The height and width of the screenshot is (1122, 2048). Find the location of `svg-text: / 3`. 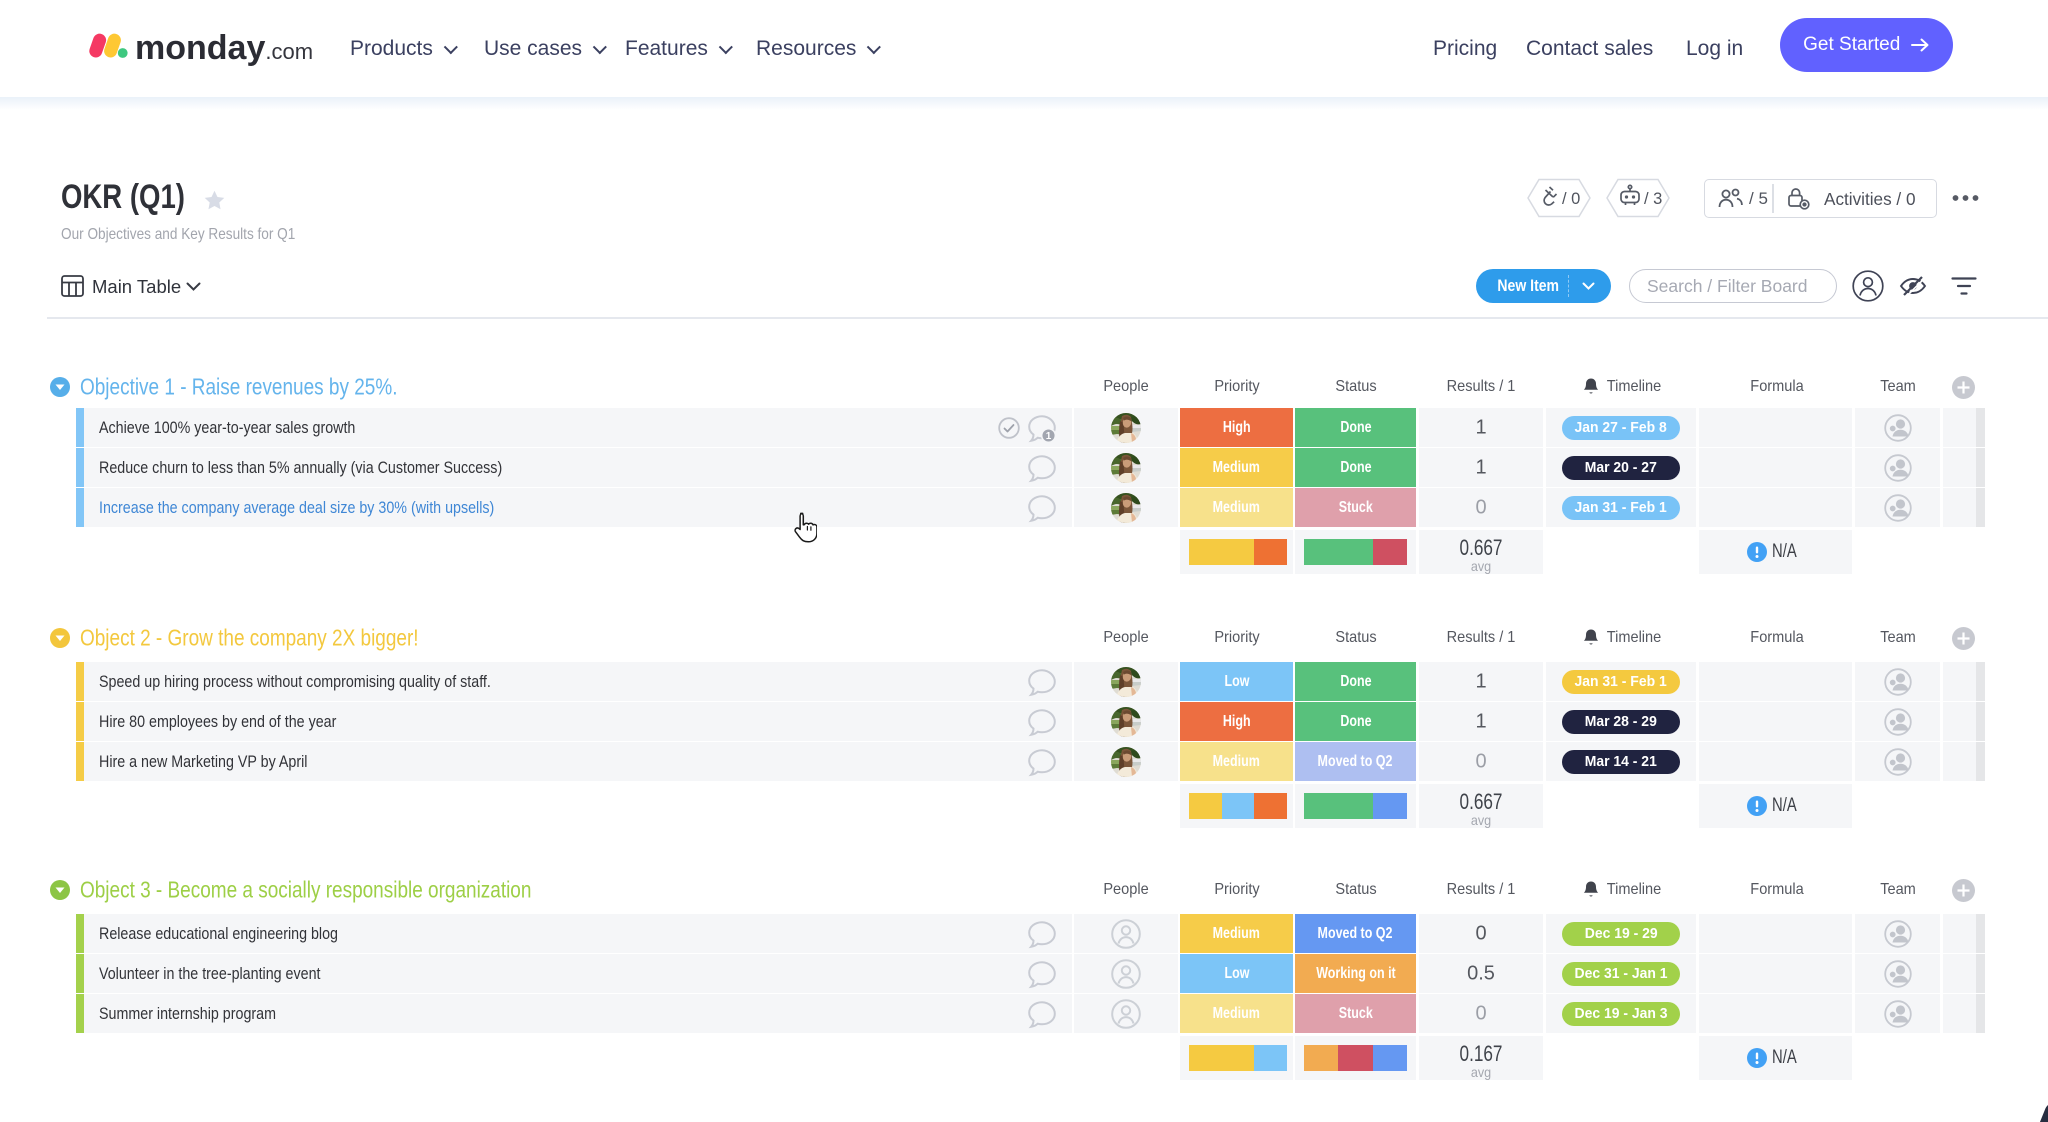

svg-text: / 3 is located at coordinates (1653, 199).